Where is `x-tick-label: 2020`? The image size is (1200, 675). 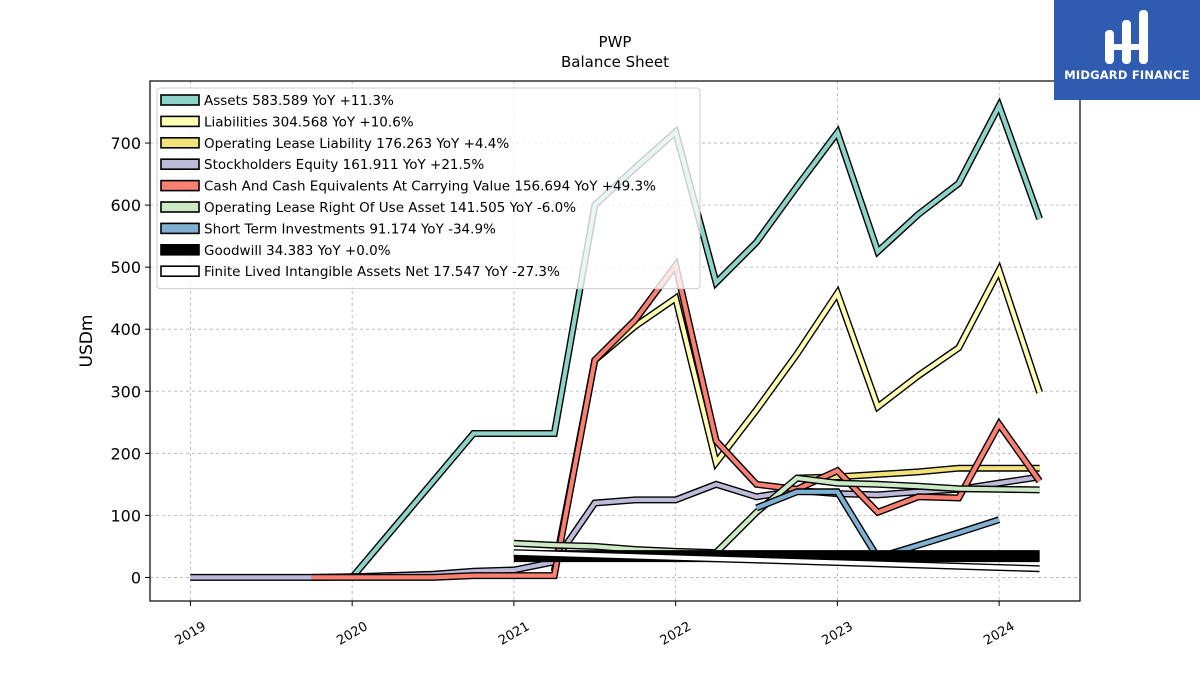 x-tick-label: 2020 is located at coordinates (352, 634).